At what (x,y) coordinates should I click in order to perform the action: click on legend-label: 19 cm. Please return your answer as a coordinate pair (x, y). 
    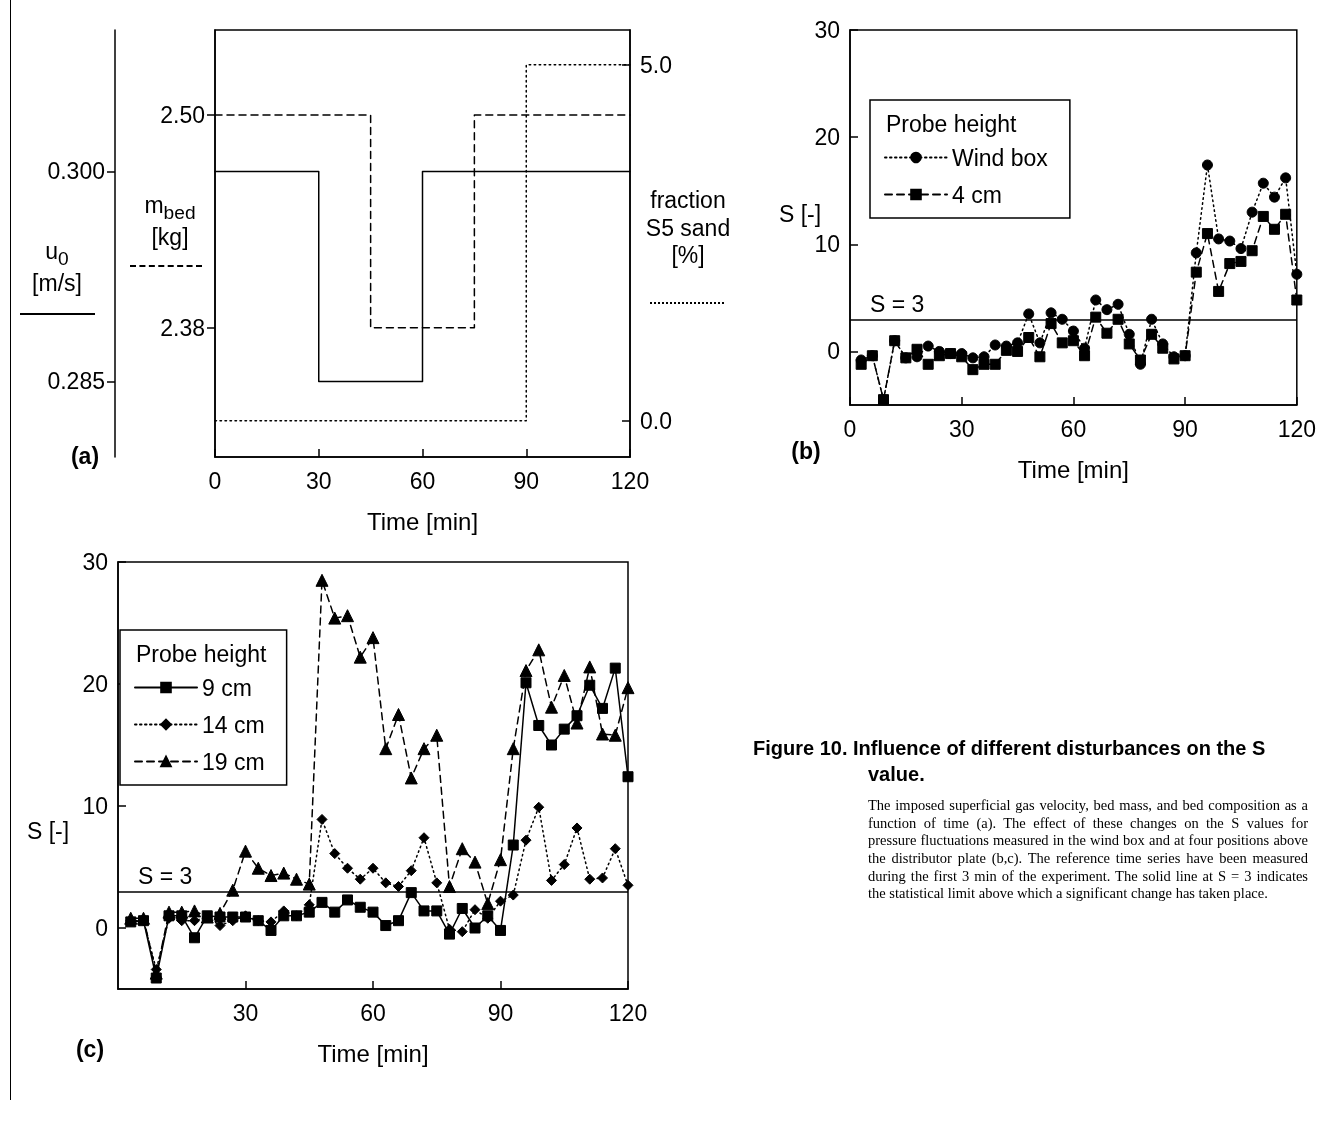
    Looking at the image, I should click on (233, 761).